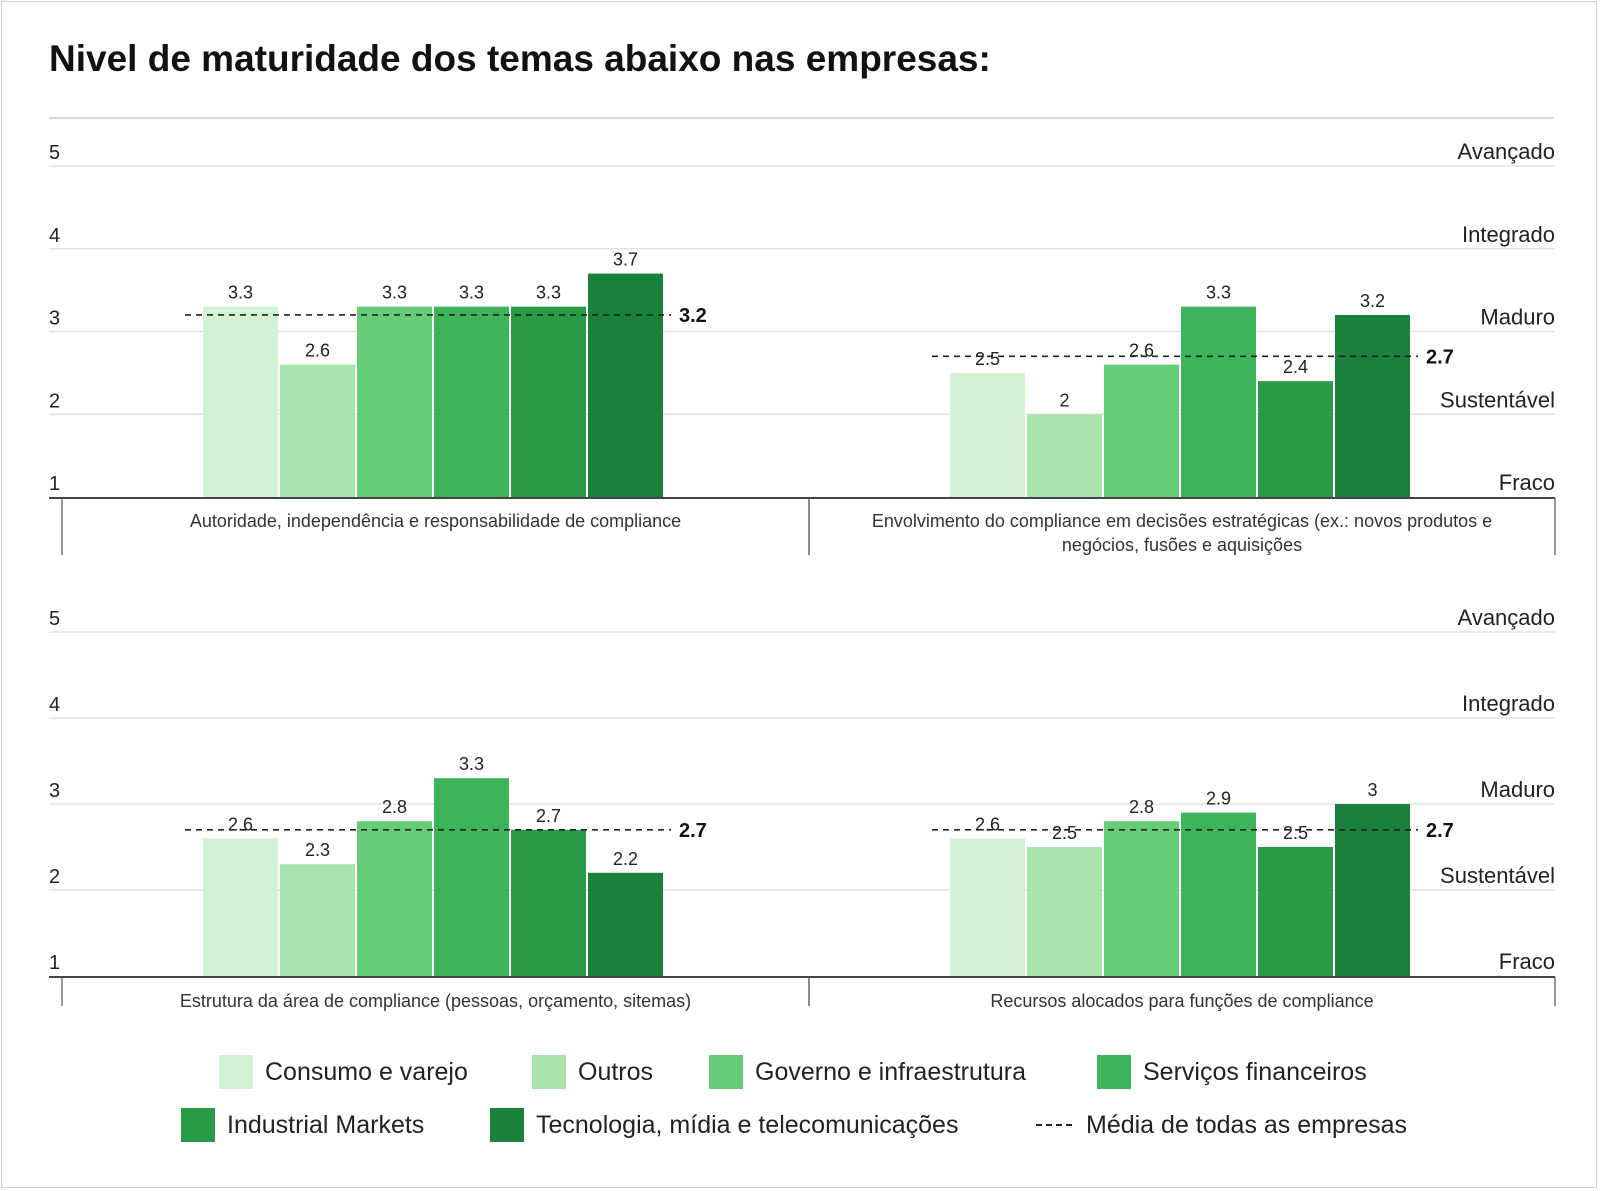 This screenshot has height=1191, width=1600. Describe the element at coordinates (1372, 790) in the screenshot. I see `bar-value-label: 3` at that location.